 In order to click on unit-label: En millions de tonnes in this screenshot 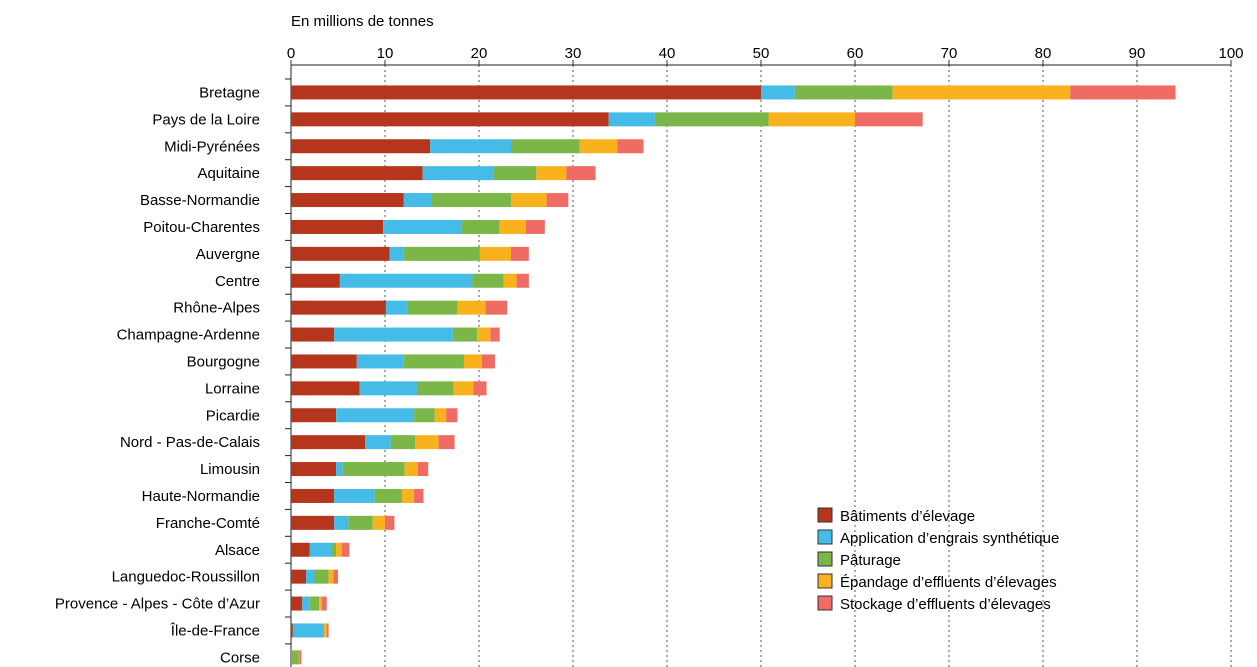, I will do `click(362, 21)`.